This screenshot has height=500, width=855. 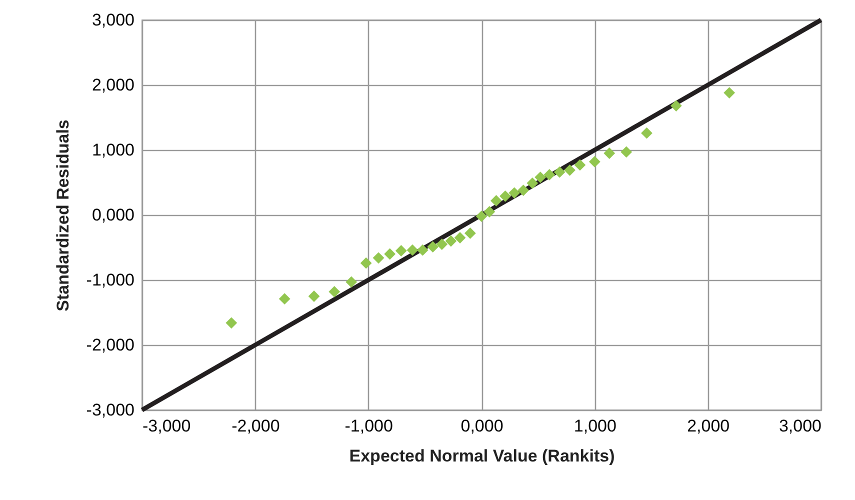 What do you see at coordinates (113, 215) in the screenshot?
I see `y-tick-label: 0,000` at bounding box center [113, 215].